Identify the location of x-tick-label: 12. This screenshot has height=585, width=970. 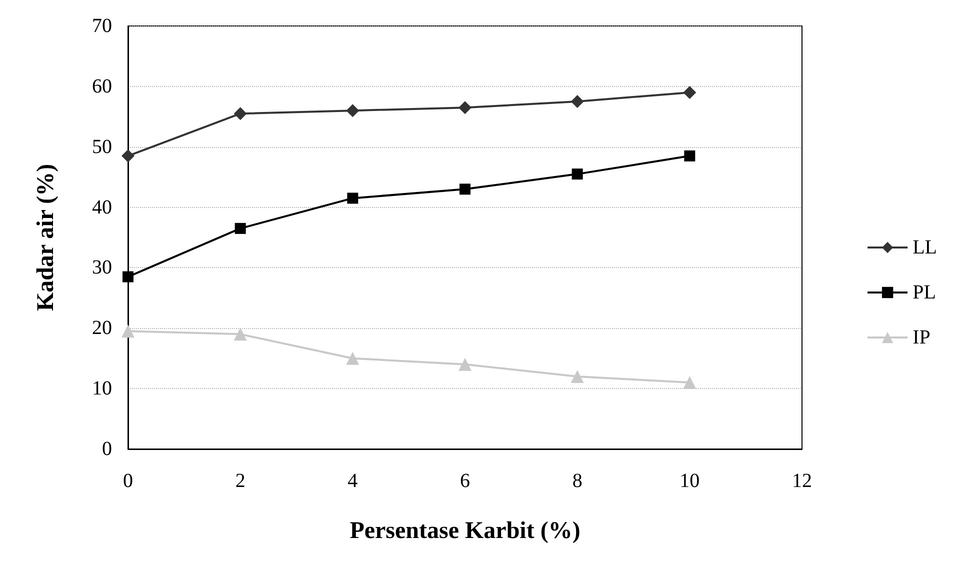
(802, 481).